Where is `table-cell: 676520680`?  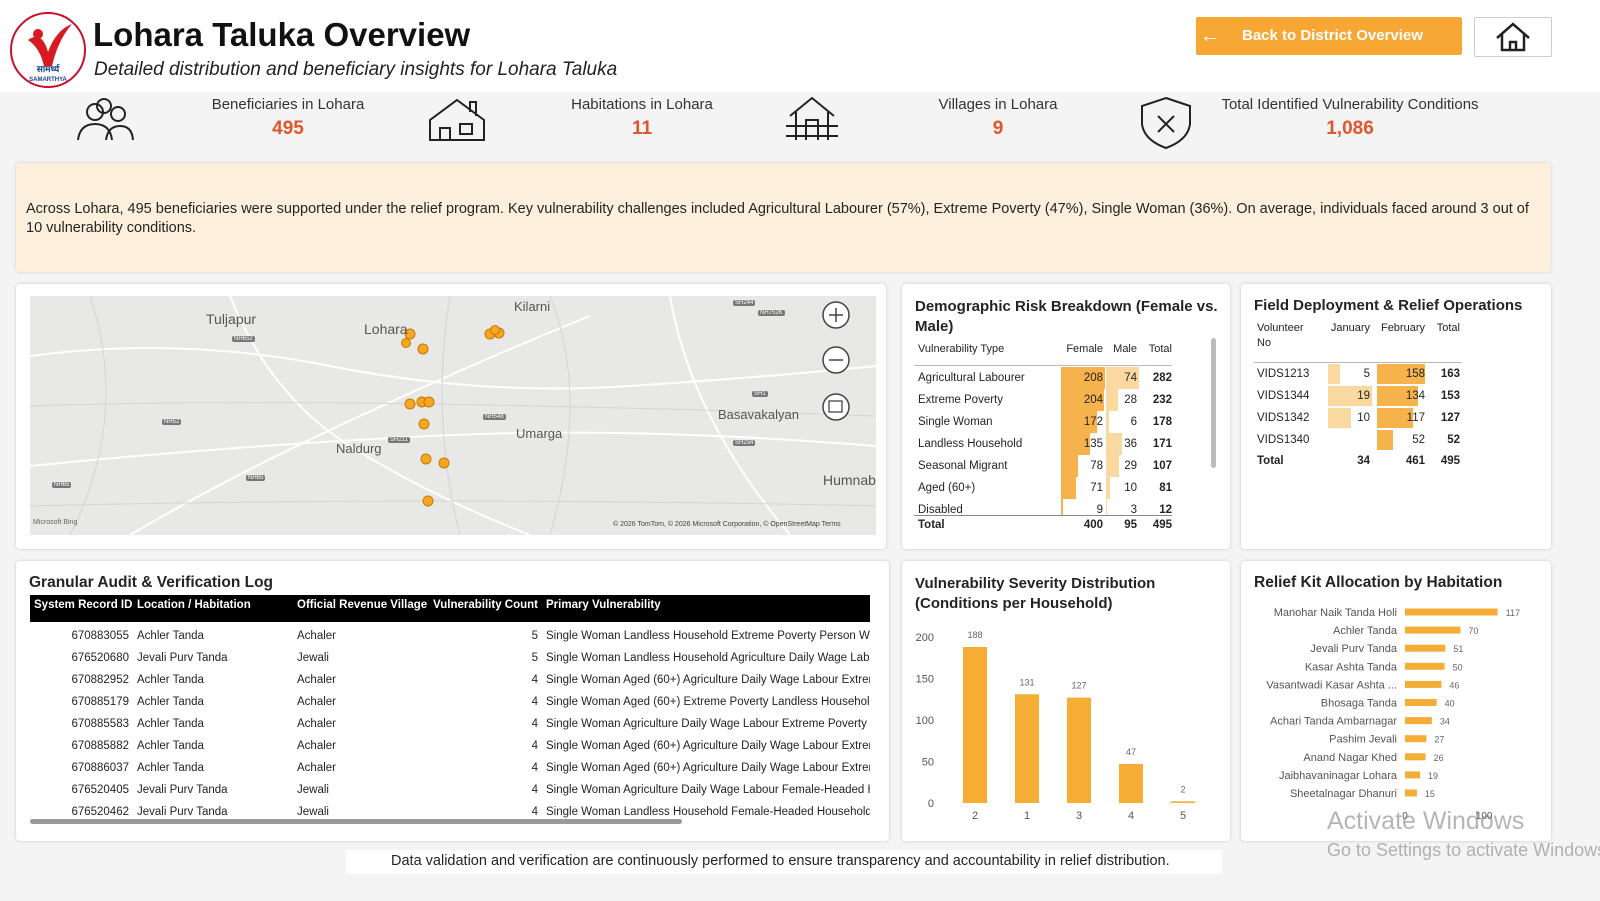
table-cell: 676520680 is located at coordinates (100, 658).